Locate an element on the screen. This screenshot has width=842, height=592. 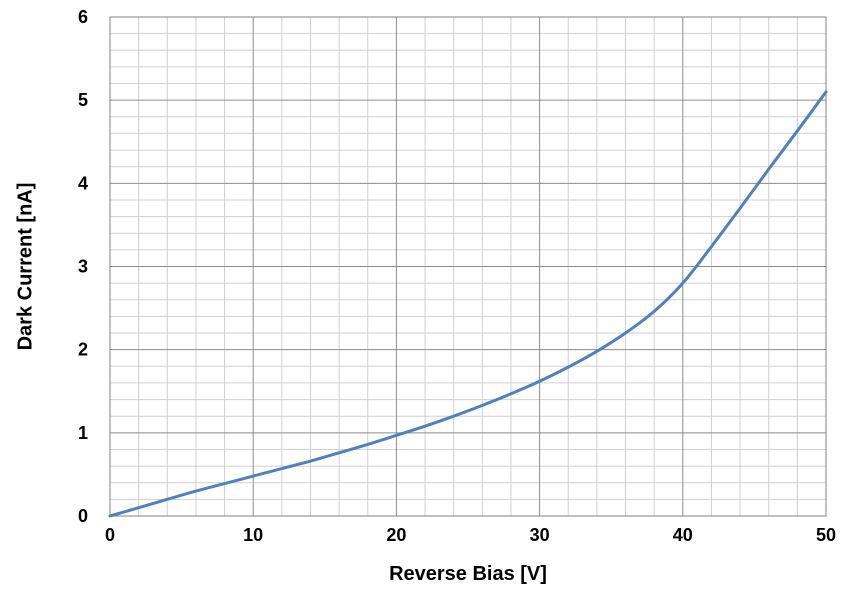
y-tick-label-1: 1 is located at coordinates (83, 433).